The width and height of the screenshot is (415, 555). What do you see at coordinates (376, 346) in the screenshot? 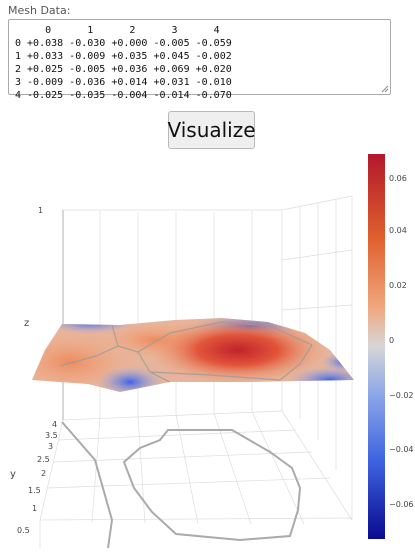
I see `colorbar` at bounding box center [376, 346].